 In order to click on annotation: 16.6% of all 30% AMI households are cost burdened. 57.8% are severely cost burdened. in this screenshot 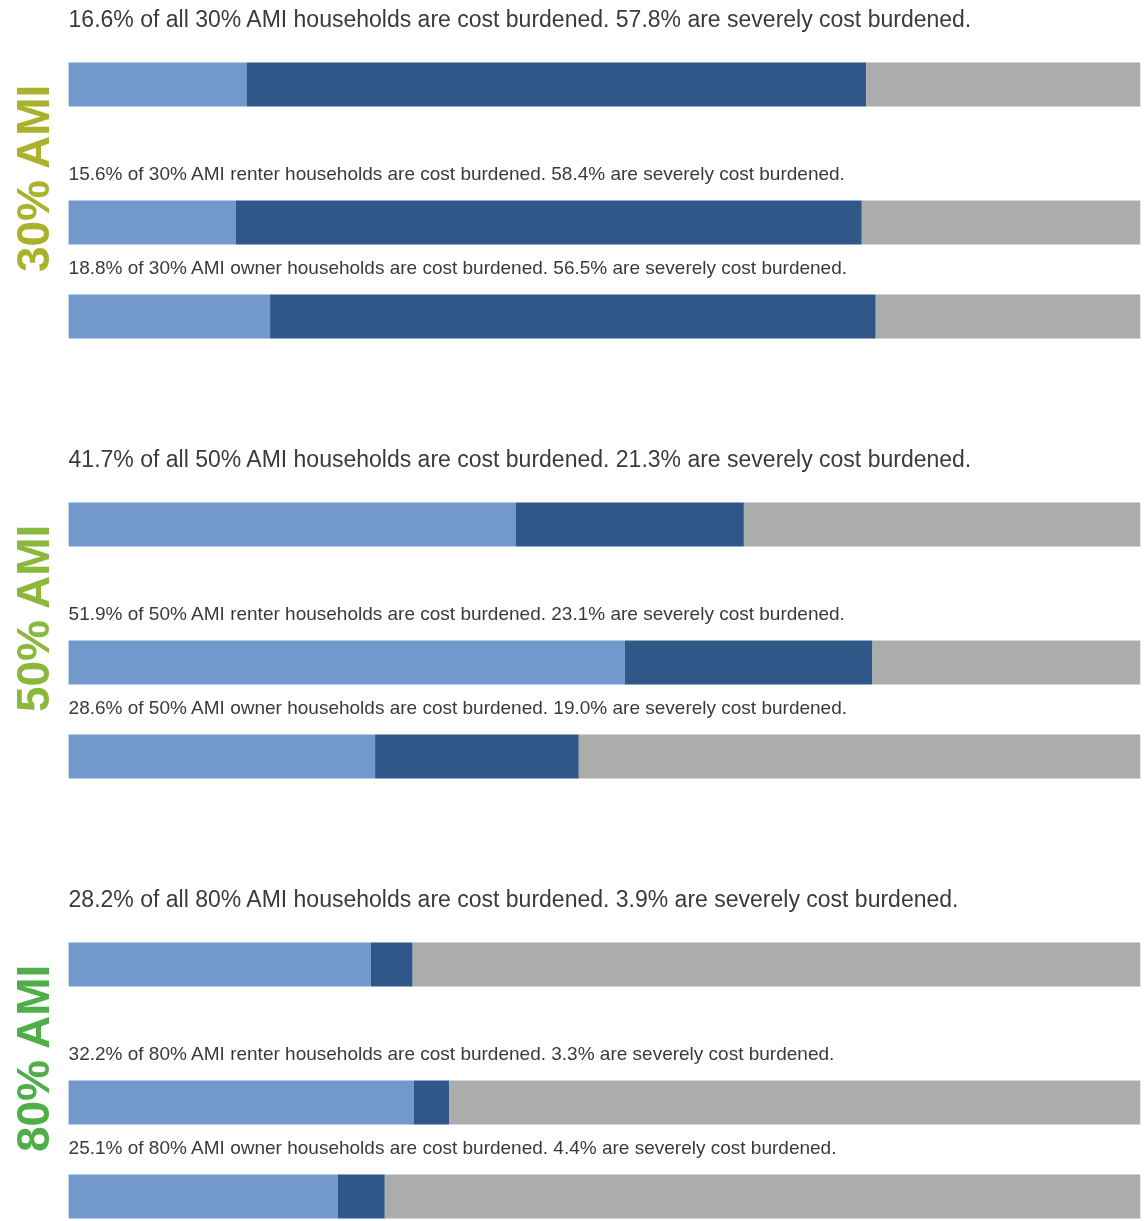, I will do `click(520, 18)`.